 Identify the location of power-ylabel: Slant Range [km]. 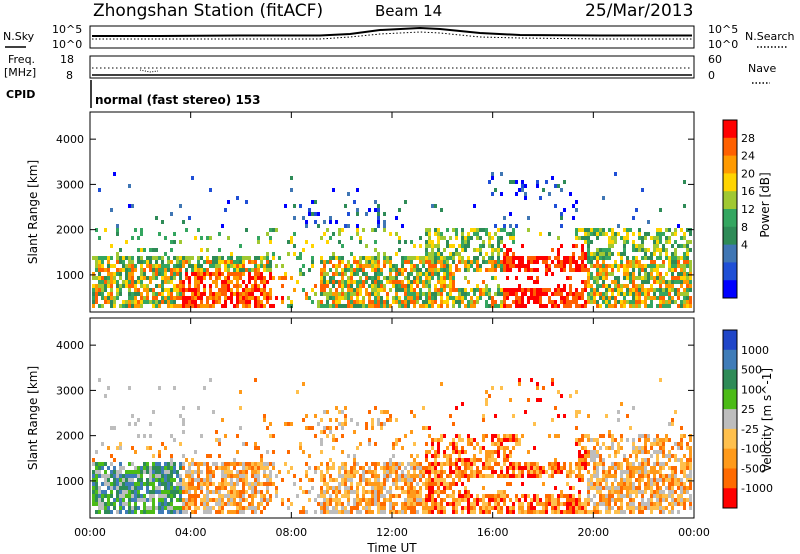
(33, 212).